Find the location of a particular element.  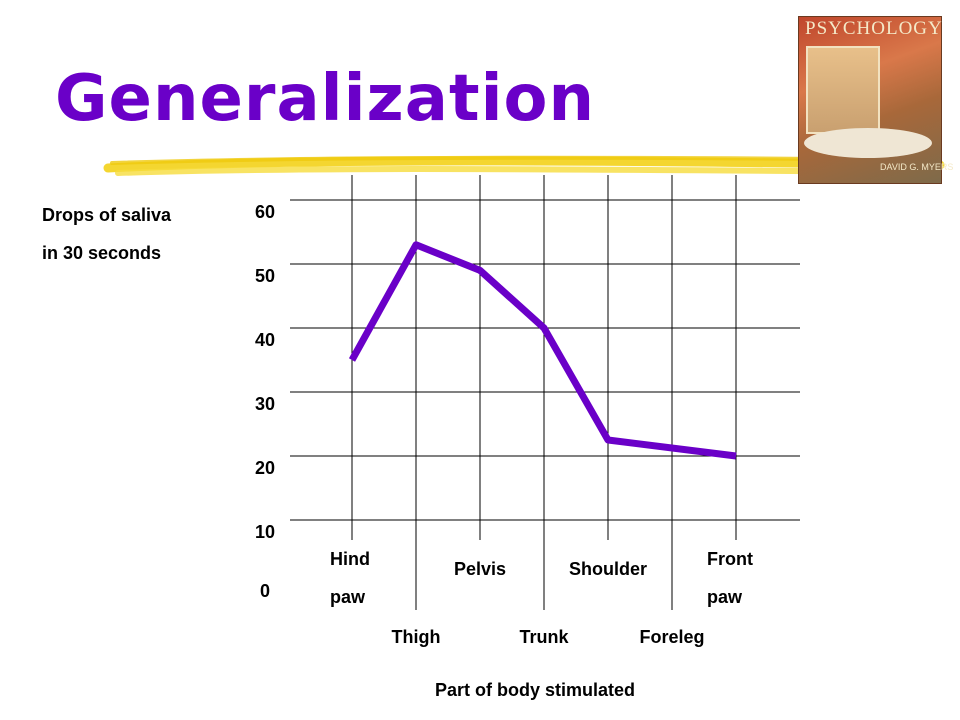

x-axis-label: Part of body stimulated is located at coordinates (535, 690).